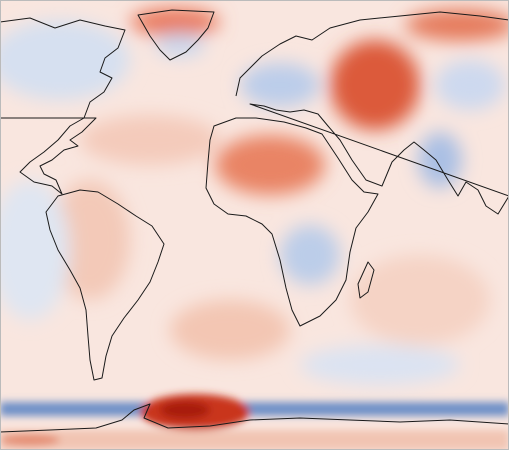  I want to click on greenland, so click(176, 35).